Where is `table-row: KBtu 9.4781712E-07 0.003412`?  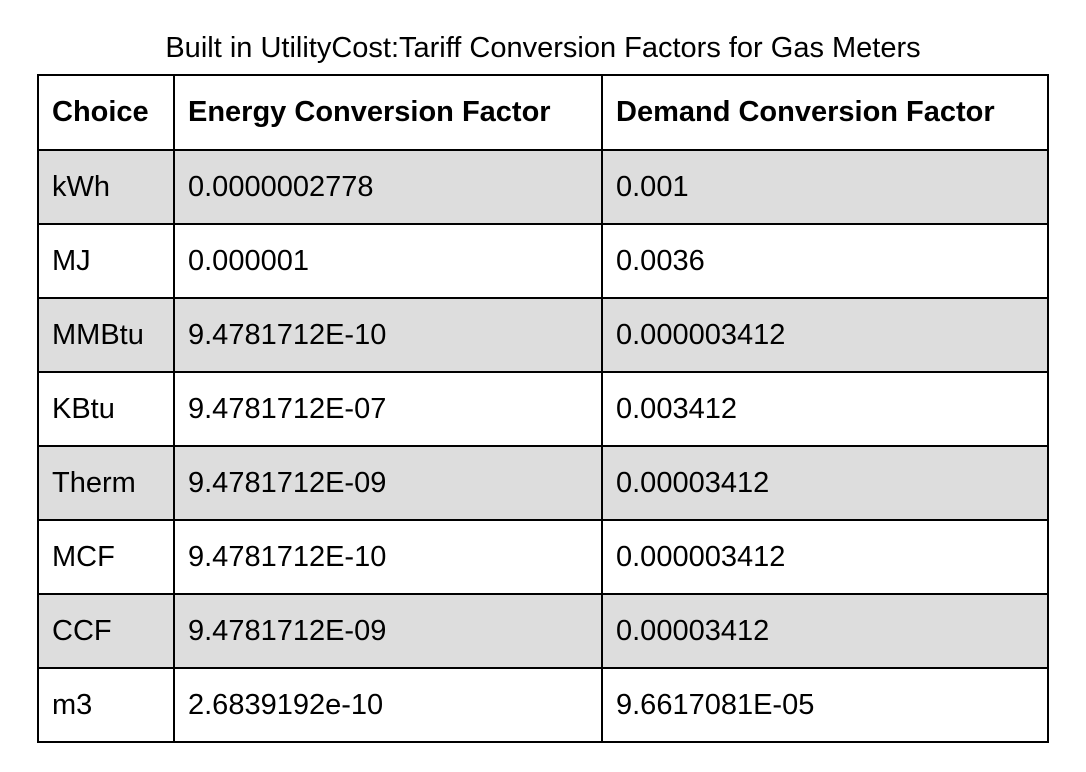
table-row: KBtu 9.4781712E-07 0.003412 is located at coordinates (543, 409).